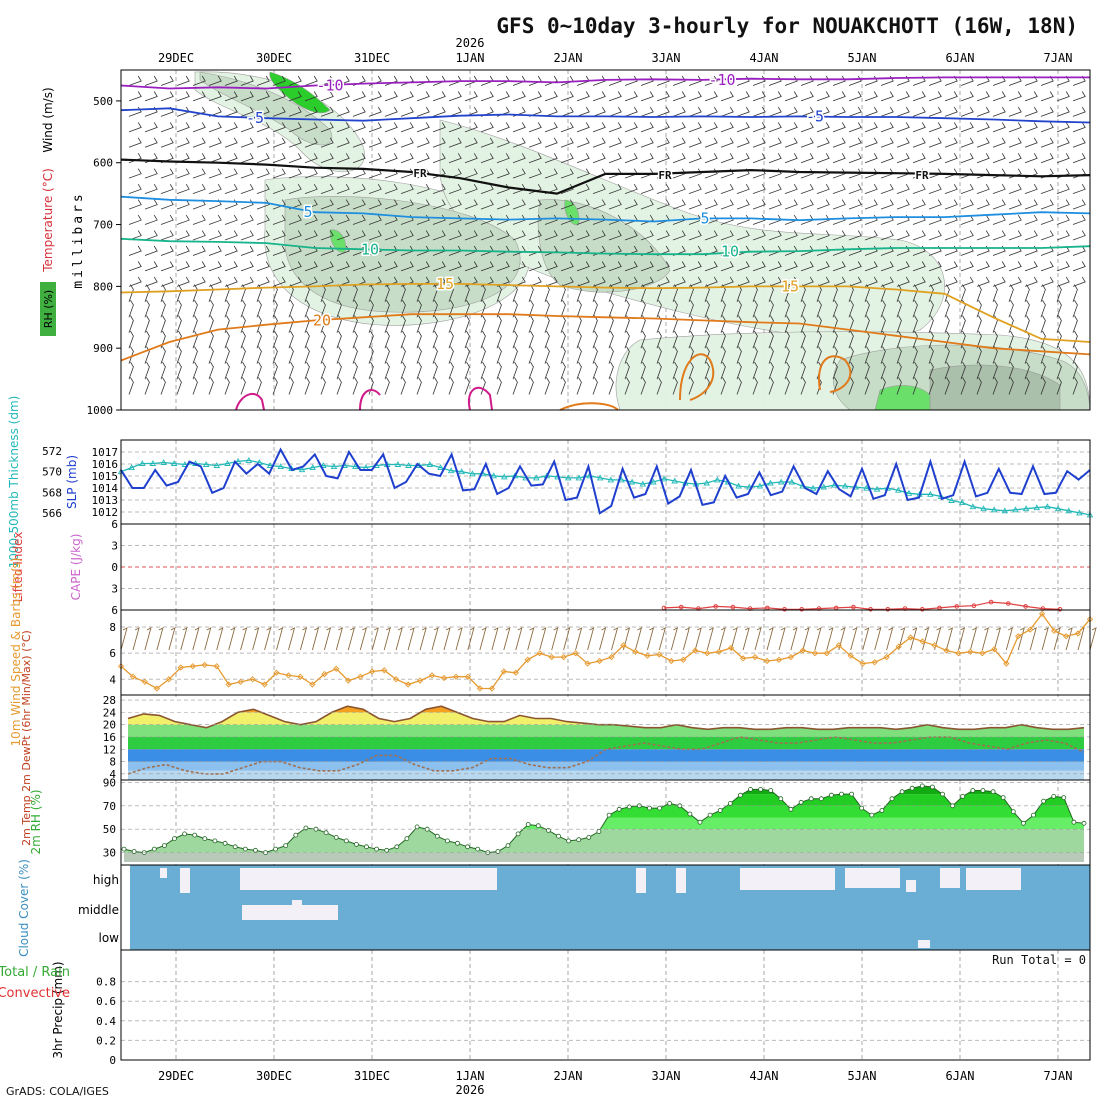 This screenshot has width=1100, height=1100. What do you see at coordinates (606, 766) in the screenshot?
I see `temp-color-band` at bounding box center [606, 766].